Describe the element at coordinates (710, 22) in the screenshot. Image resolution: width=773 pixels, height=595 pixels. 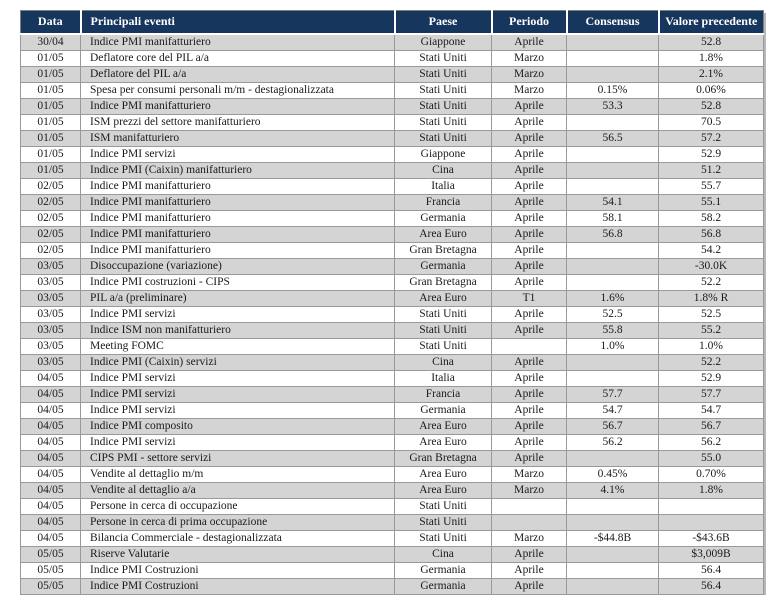
I see `column-header-valore-precedente: Valore precedente` at that location.